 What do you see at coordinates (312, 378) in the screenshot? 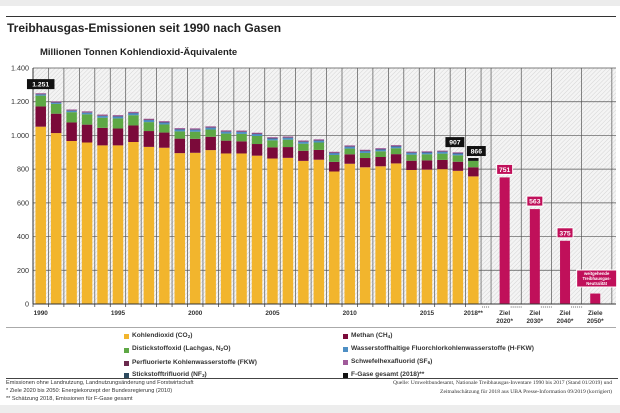
I see `notes-rule` at bounding box center [312, 378].